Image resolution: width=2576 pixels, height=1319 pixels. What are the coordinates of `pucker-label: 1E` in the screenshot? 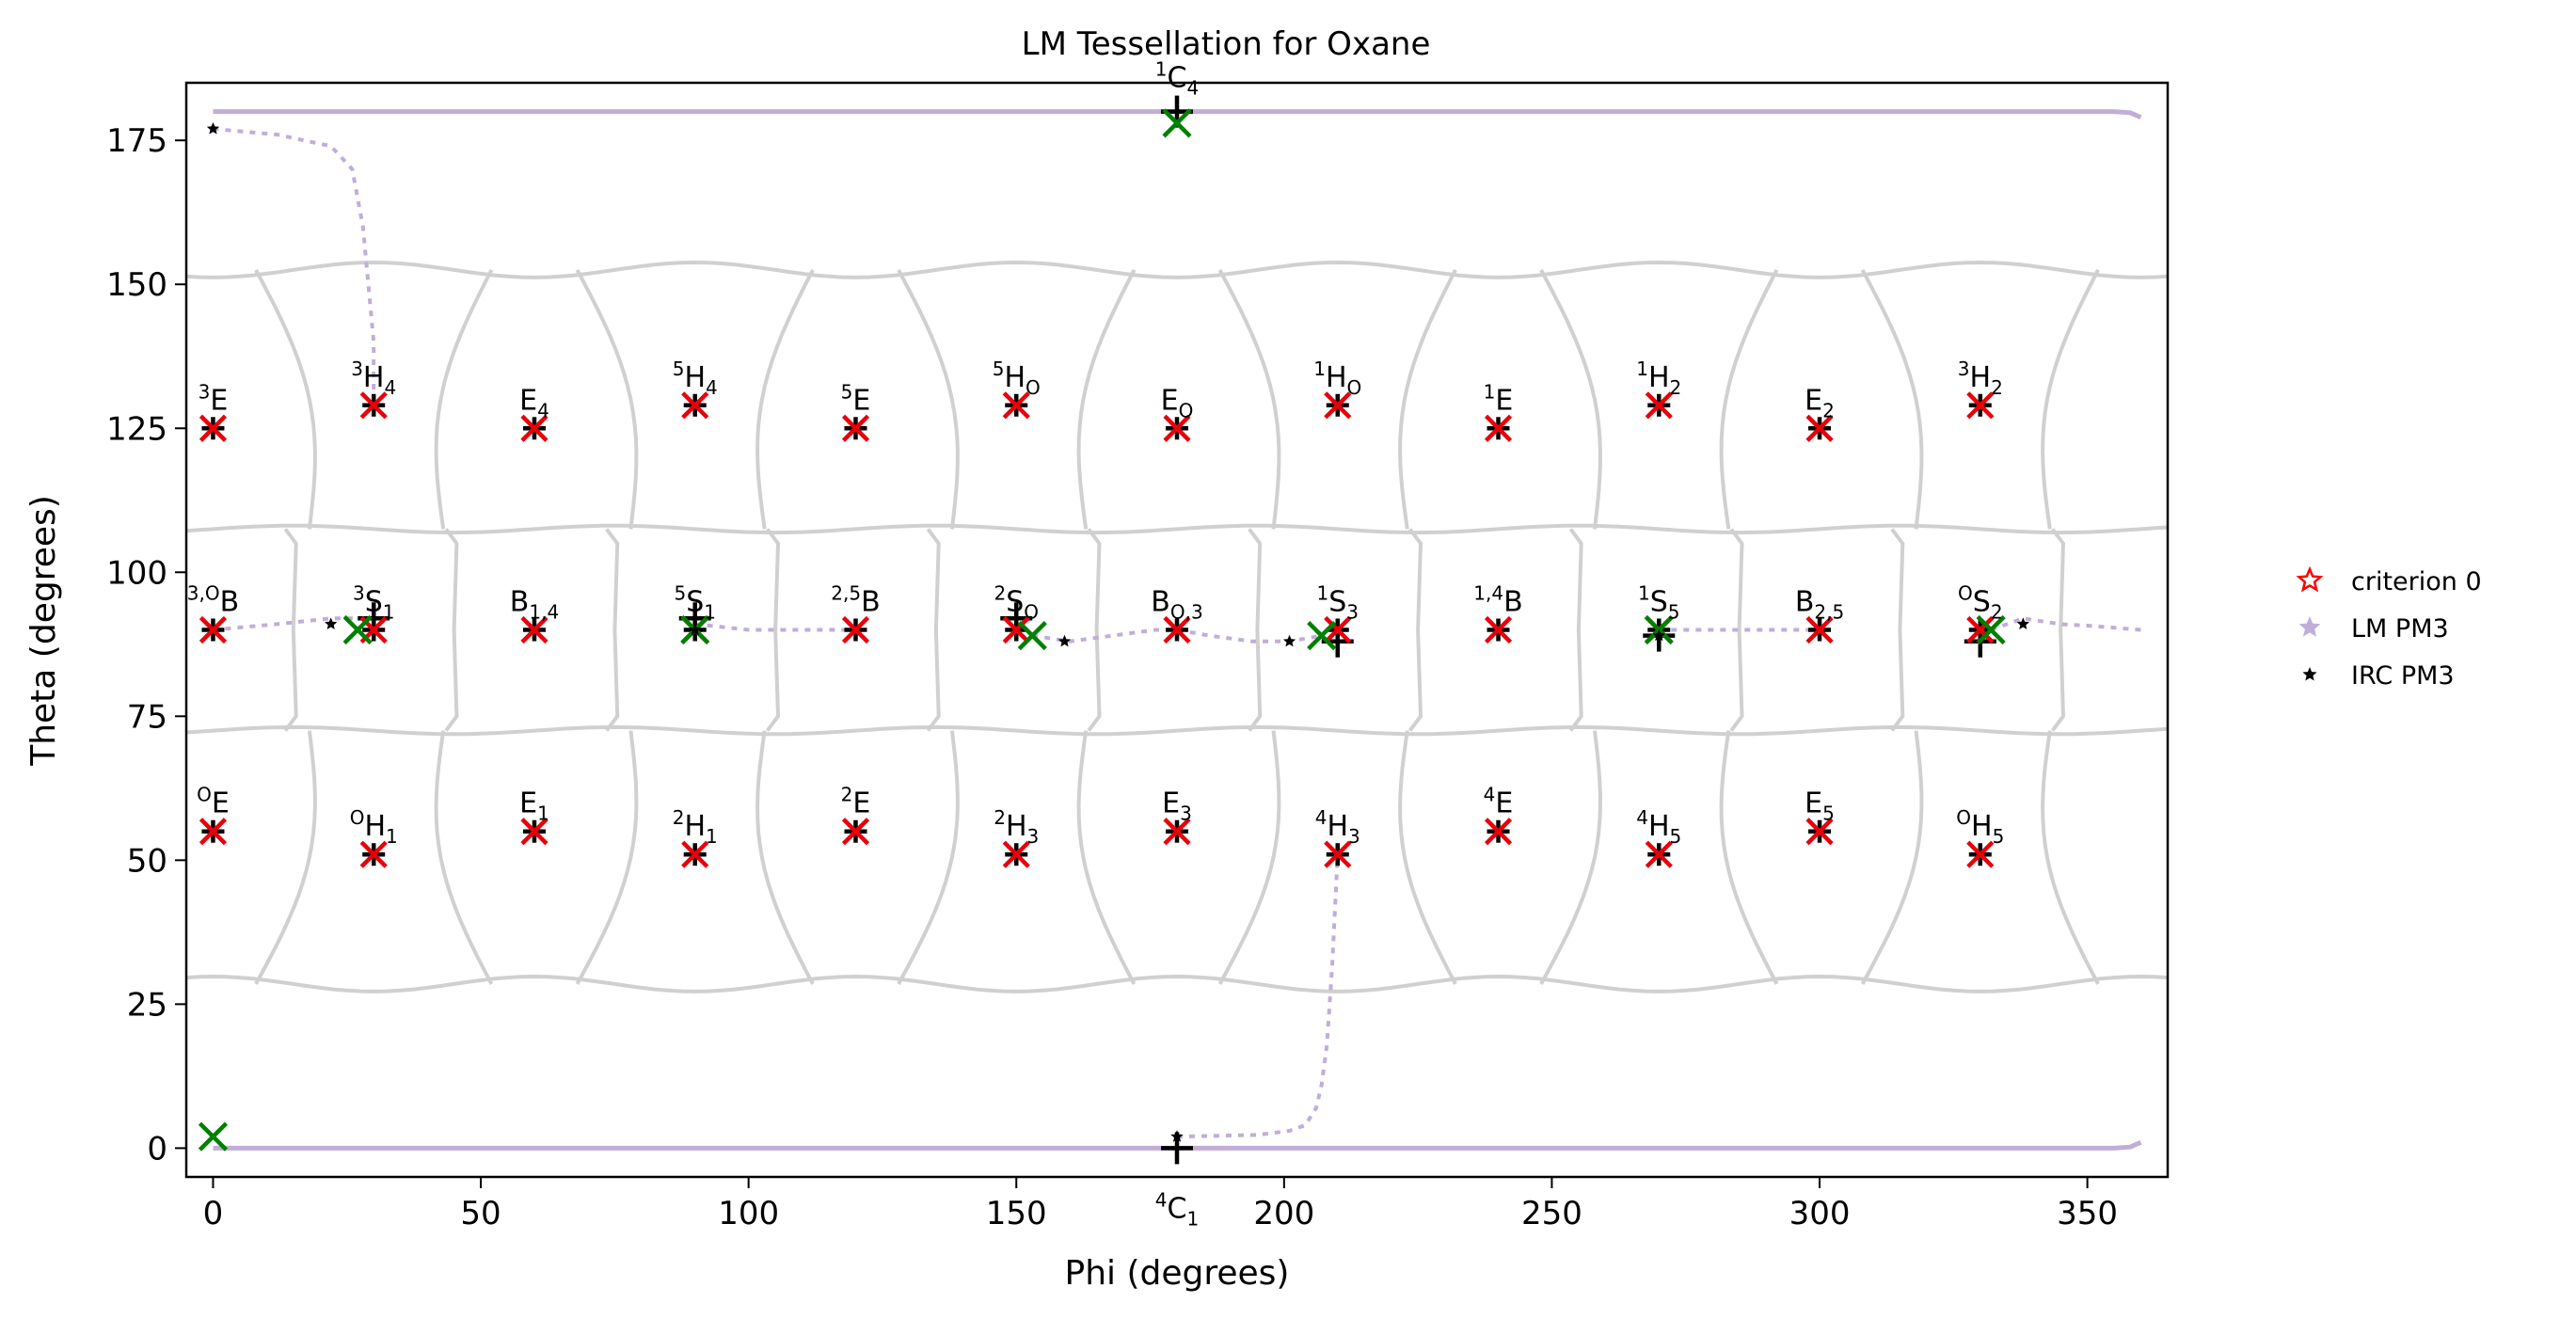 It's located at (1499, 398).